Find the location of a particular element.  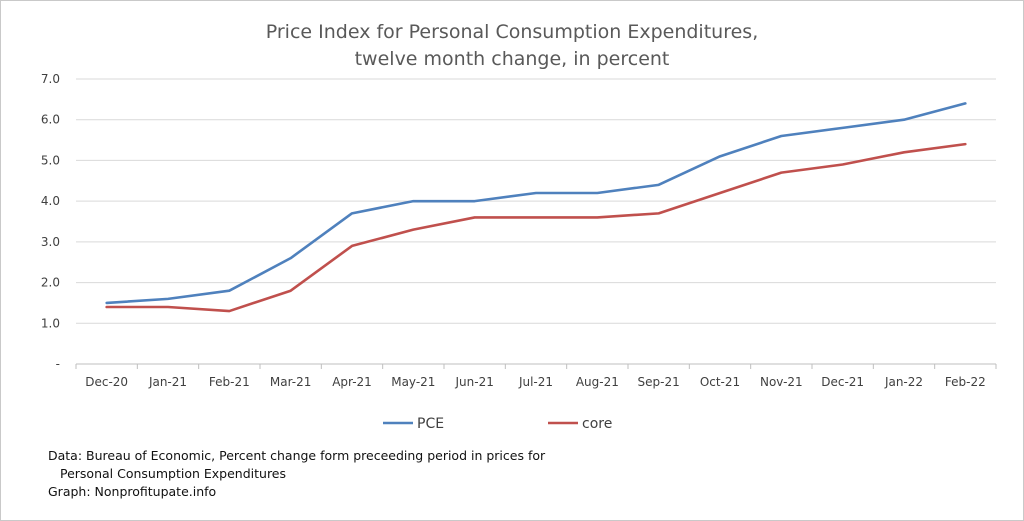

y-tick-label: 7.0 is located at coordinates (50, 79).